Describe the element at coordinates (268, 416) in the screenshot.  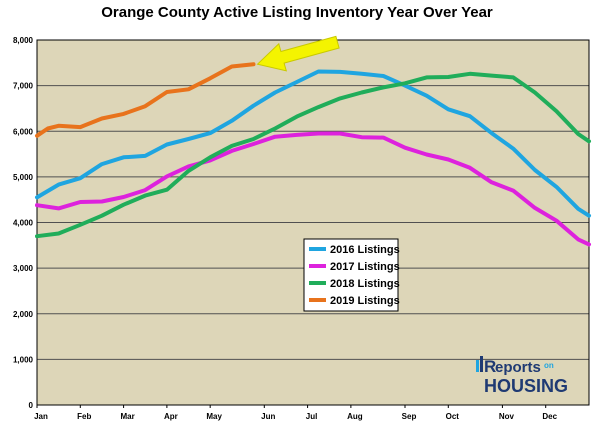
I see `x-tick-label: Jun` at that location.